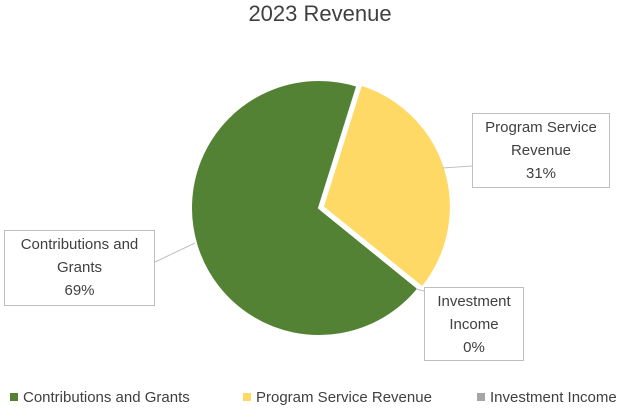  What do you see at coordinates (541, 139) in the screenshot?
I see `data-label-category: Program Service Revenue` at bounding box center [541, 139].